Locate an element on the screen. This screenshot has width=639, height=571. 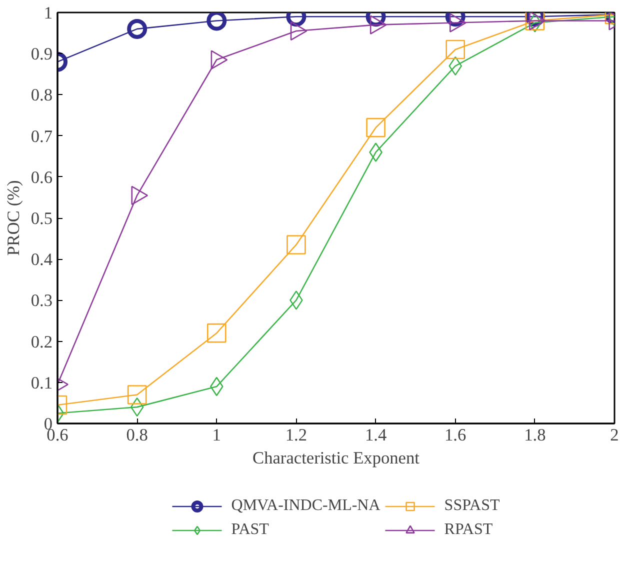
x-tick-label: 0.8 is located at coordinates (137, 435).